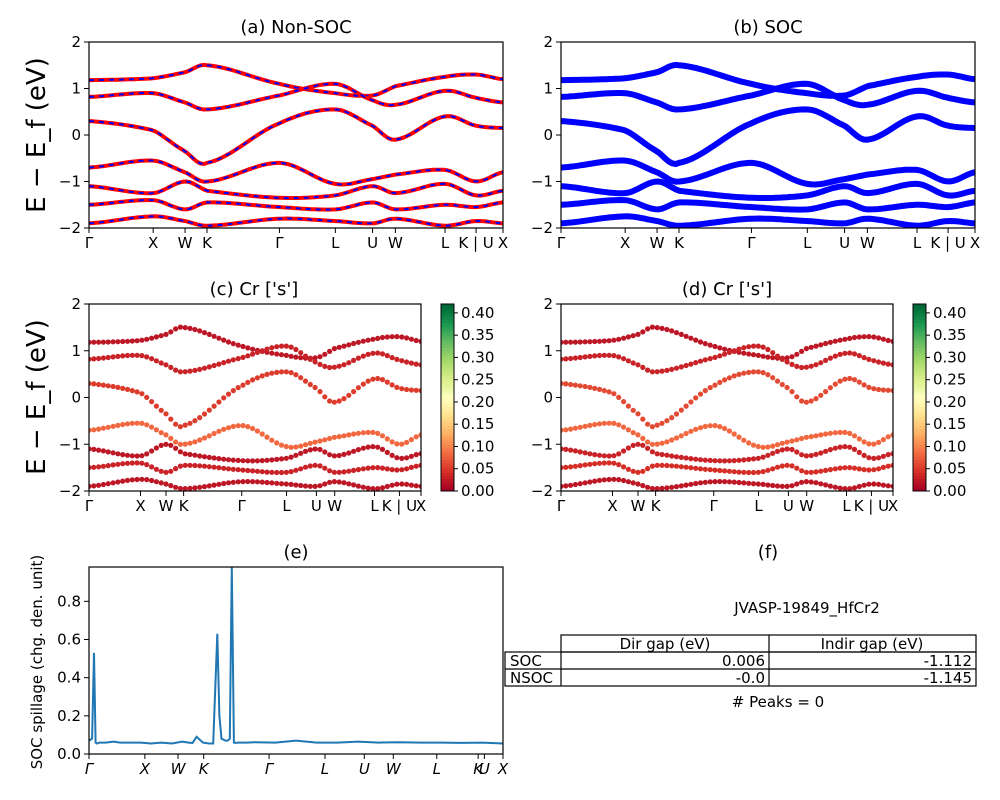 This screenshot has width=1000, height=800. What do you see at coordinates (542, 491) in the screenshot?
I see `panel-d-ytick-label-0: −2` at bounding box center [542, 491].